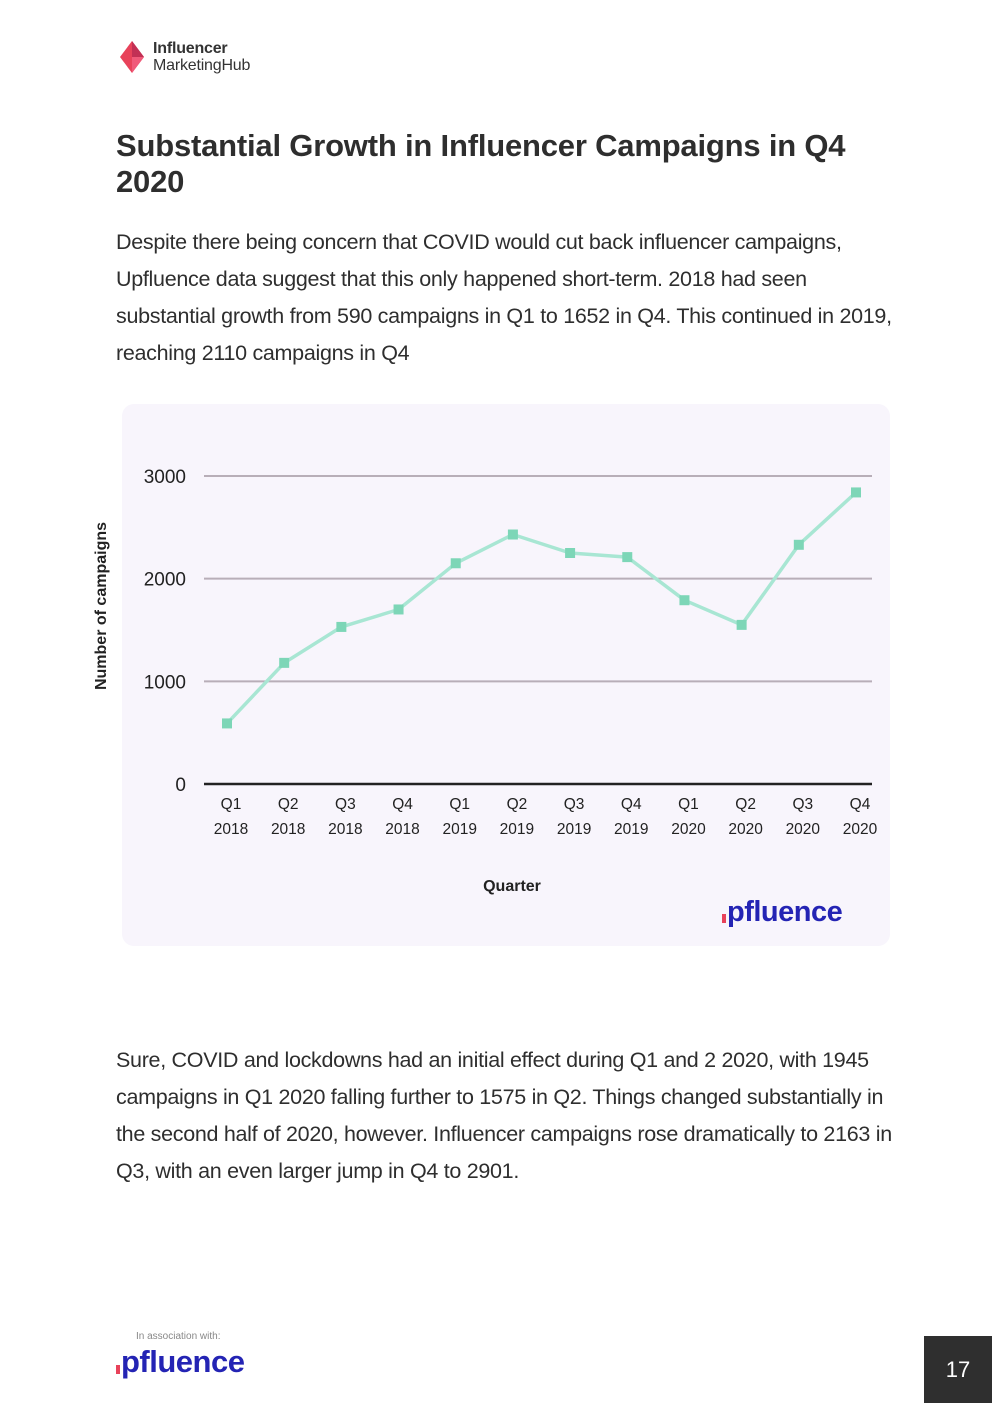 Image resolution: width=992 pixels, height=1403 pixels. Describe the element at coordinates (190, 48) in the screenshot. I see `logo-line1: Influencer` at that location.